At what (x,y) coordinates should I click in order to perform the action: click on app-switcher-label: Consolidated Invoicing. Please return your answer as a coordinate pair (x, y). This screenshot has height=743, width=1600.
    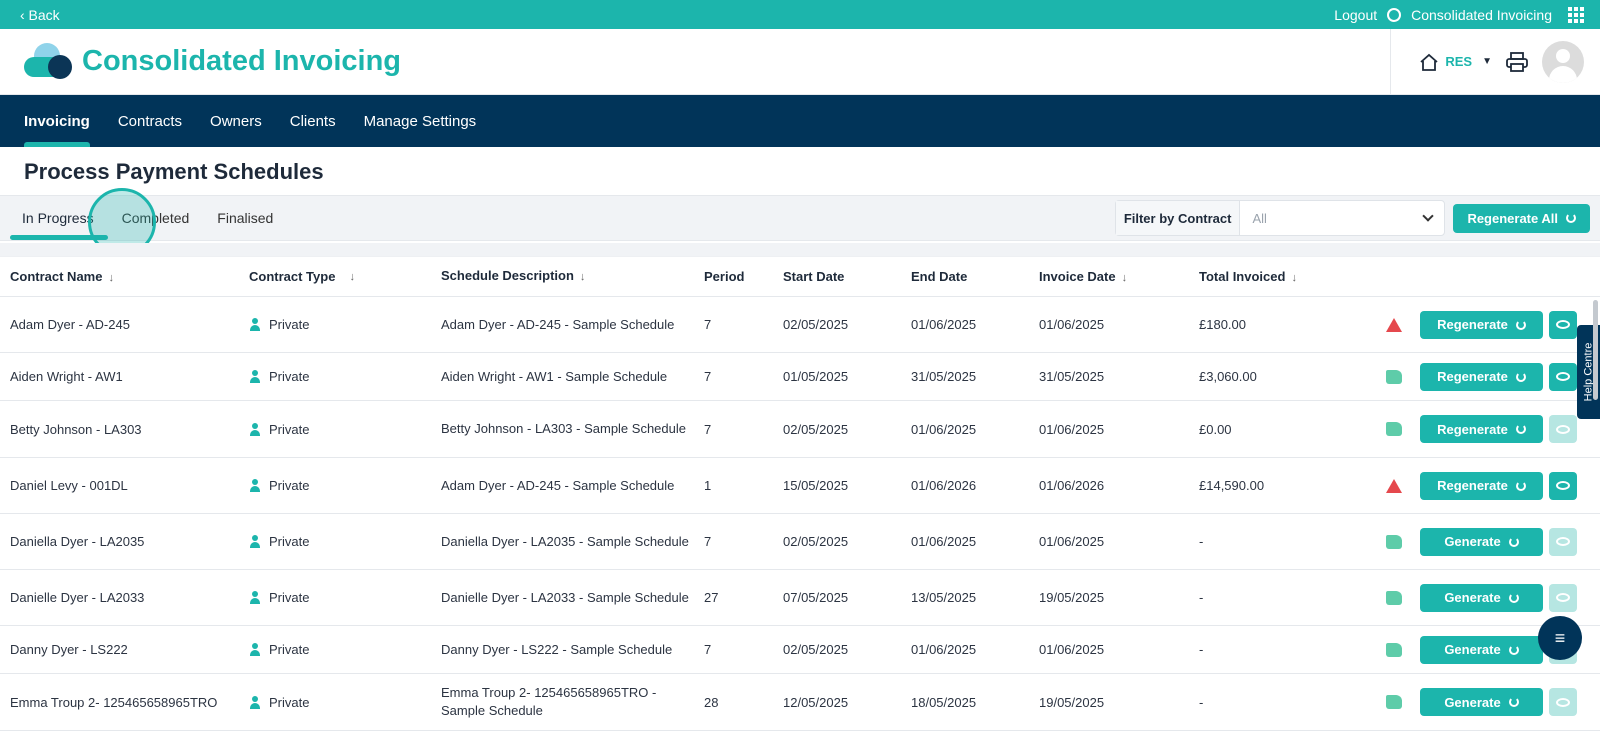
    Looking at the image, I should click on (1481, 14).